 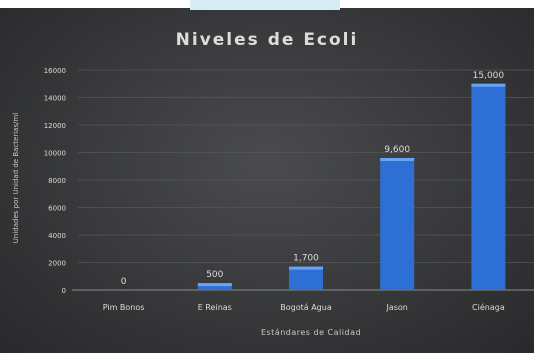 I want to click on data-label: 0, so click(x=124, y=282).